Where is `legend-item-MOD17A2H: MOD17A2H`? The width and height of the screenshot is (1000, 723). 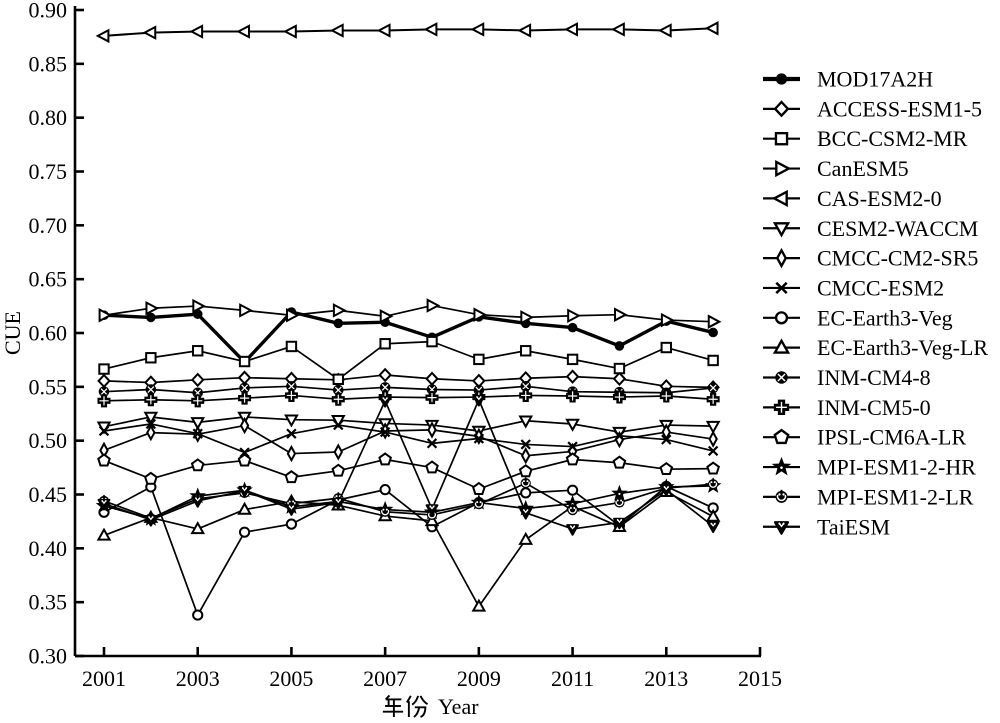
legend-item-MOD17A2H: MOD17A2H is located at coordinates (848, 79).